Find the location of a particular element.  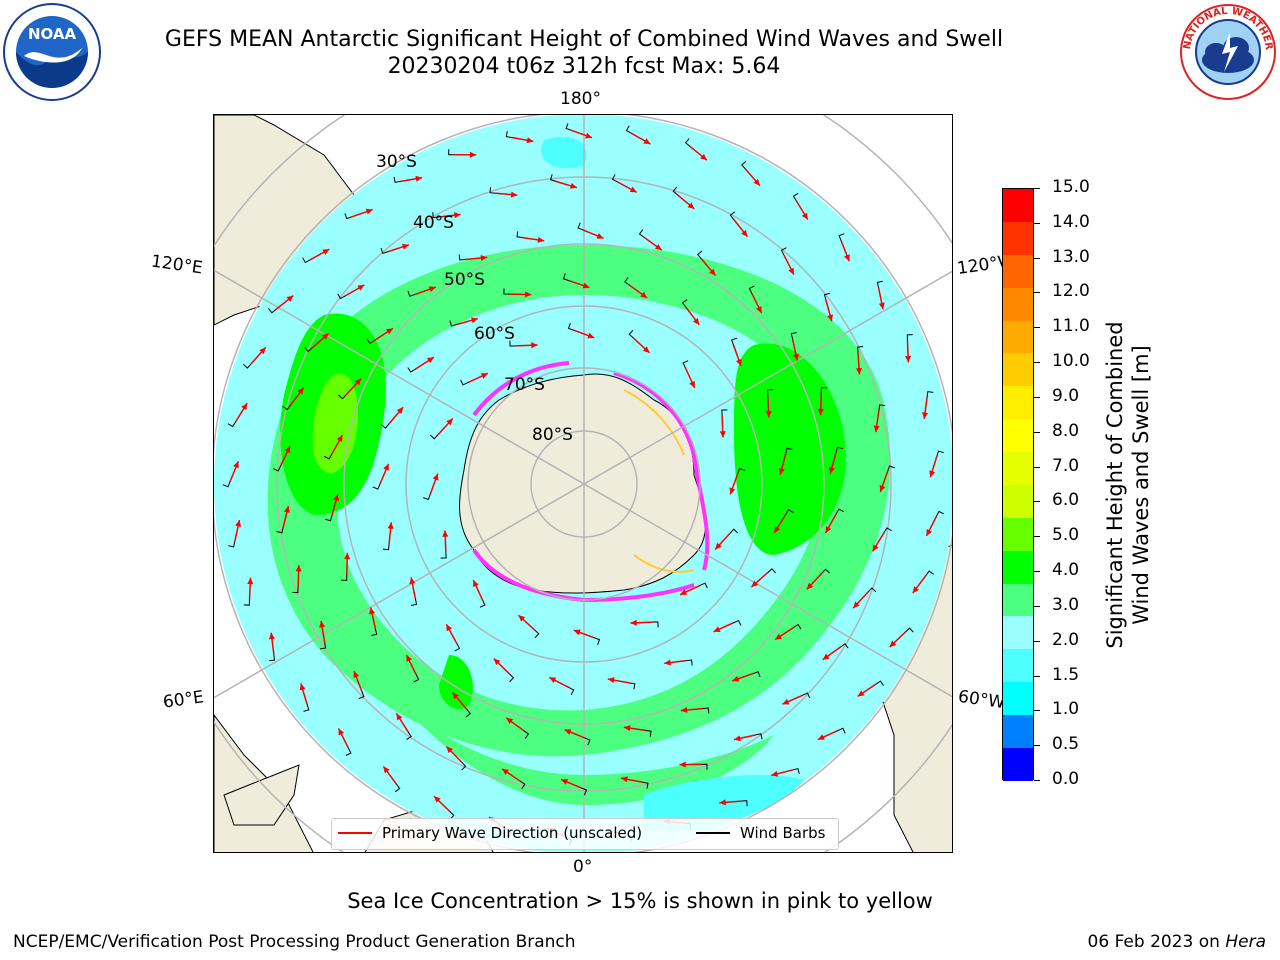

wave-patch-4-5m-south is located at coordinates (456, 682).